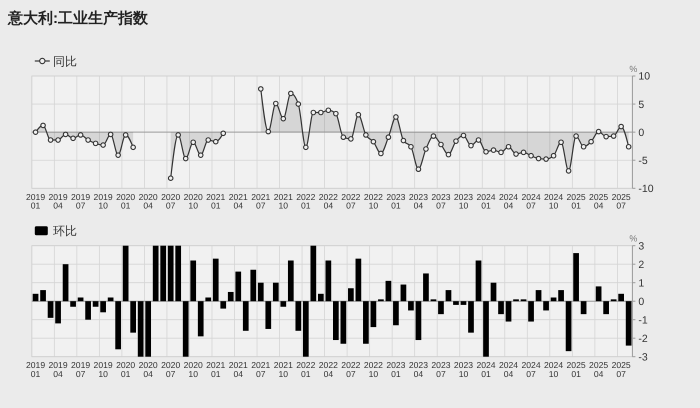 The image size is (700, 408). I want to click on y-tick-label: -3, so click(643, 357).